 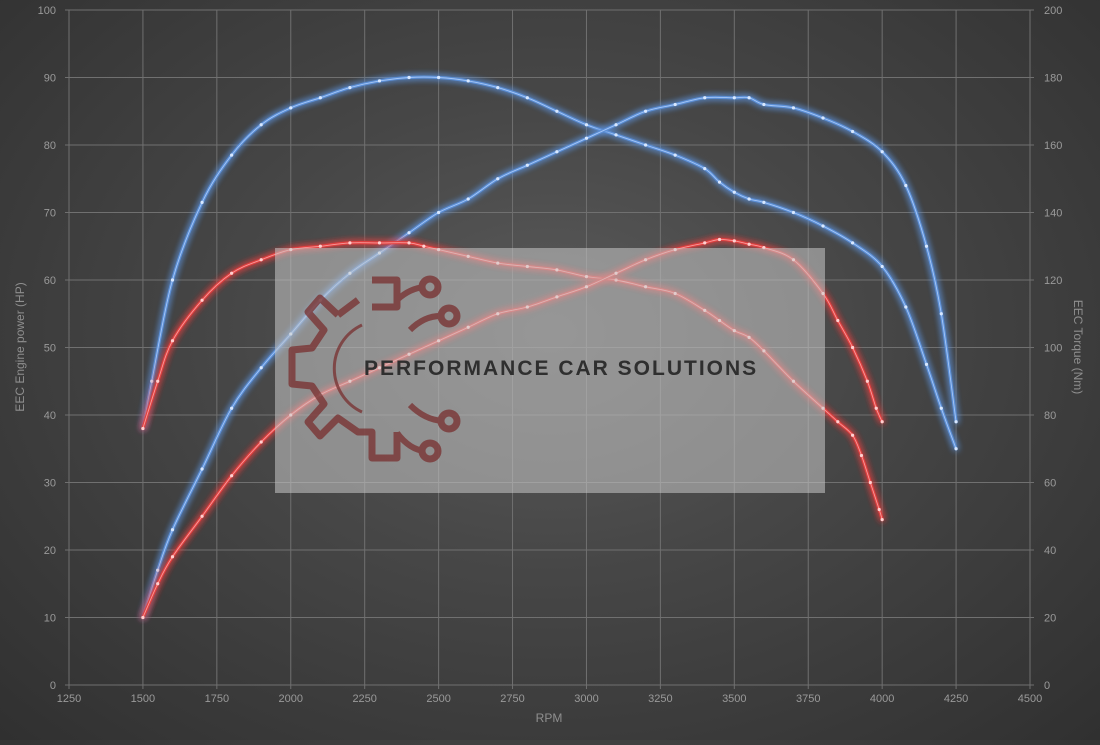 What do you see at coordinates (1047, 686) in the screenshot?
I see `y-right-tick-label: 0` at bounding box center [1047, 686].